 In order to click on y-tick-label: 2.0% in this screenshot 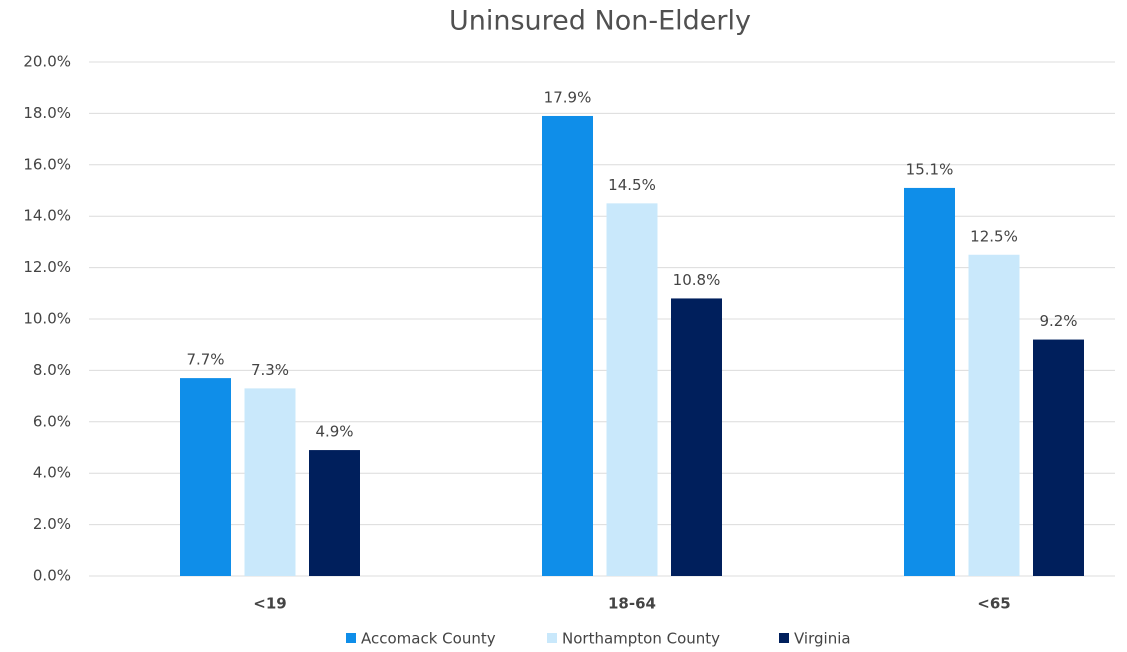, I will do `click(52, 524)`.